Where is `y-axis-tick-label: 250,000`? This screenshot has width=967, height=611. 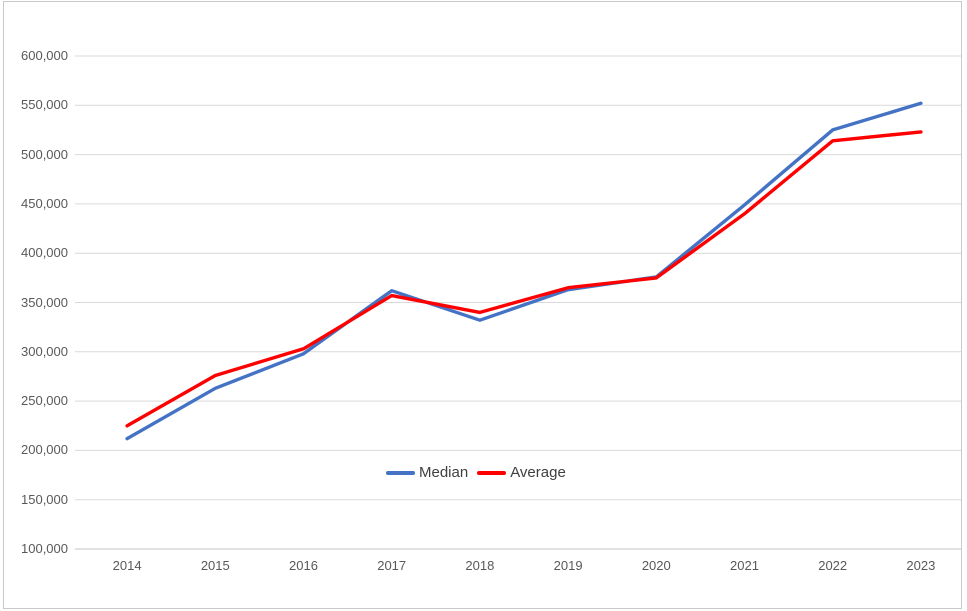 y-axis-tick-label: 250,000 is located at coordinates (44, 401).